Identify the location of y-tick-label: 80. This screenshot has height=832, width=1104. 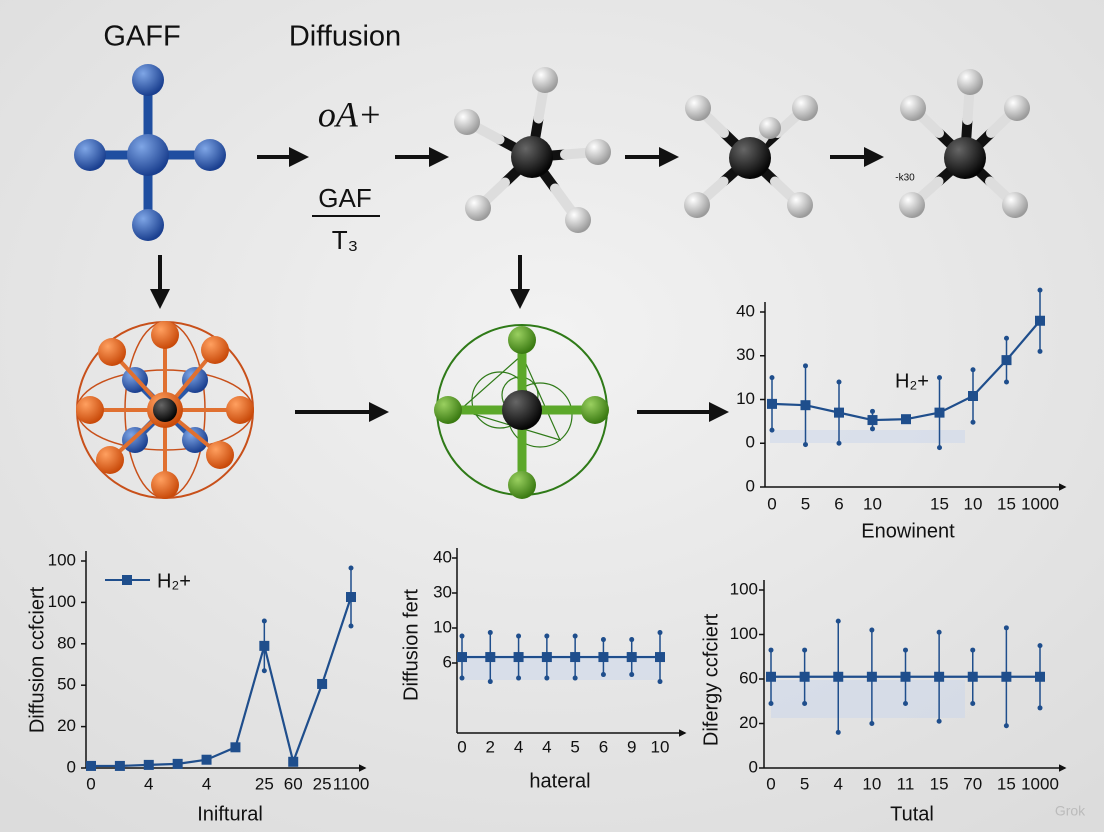
(66, 642).